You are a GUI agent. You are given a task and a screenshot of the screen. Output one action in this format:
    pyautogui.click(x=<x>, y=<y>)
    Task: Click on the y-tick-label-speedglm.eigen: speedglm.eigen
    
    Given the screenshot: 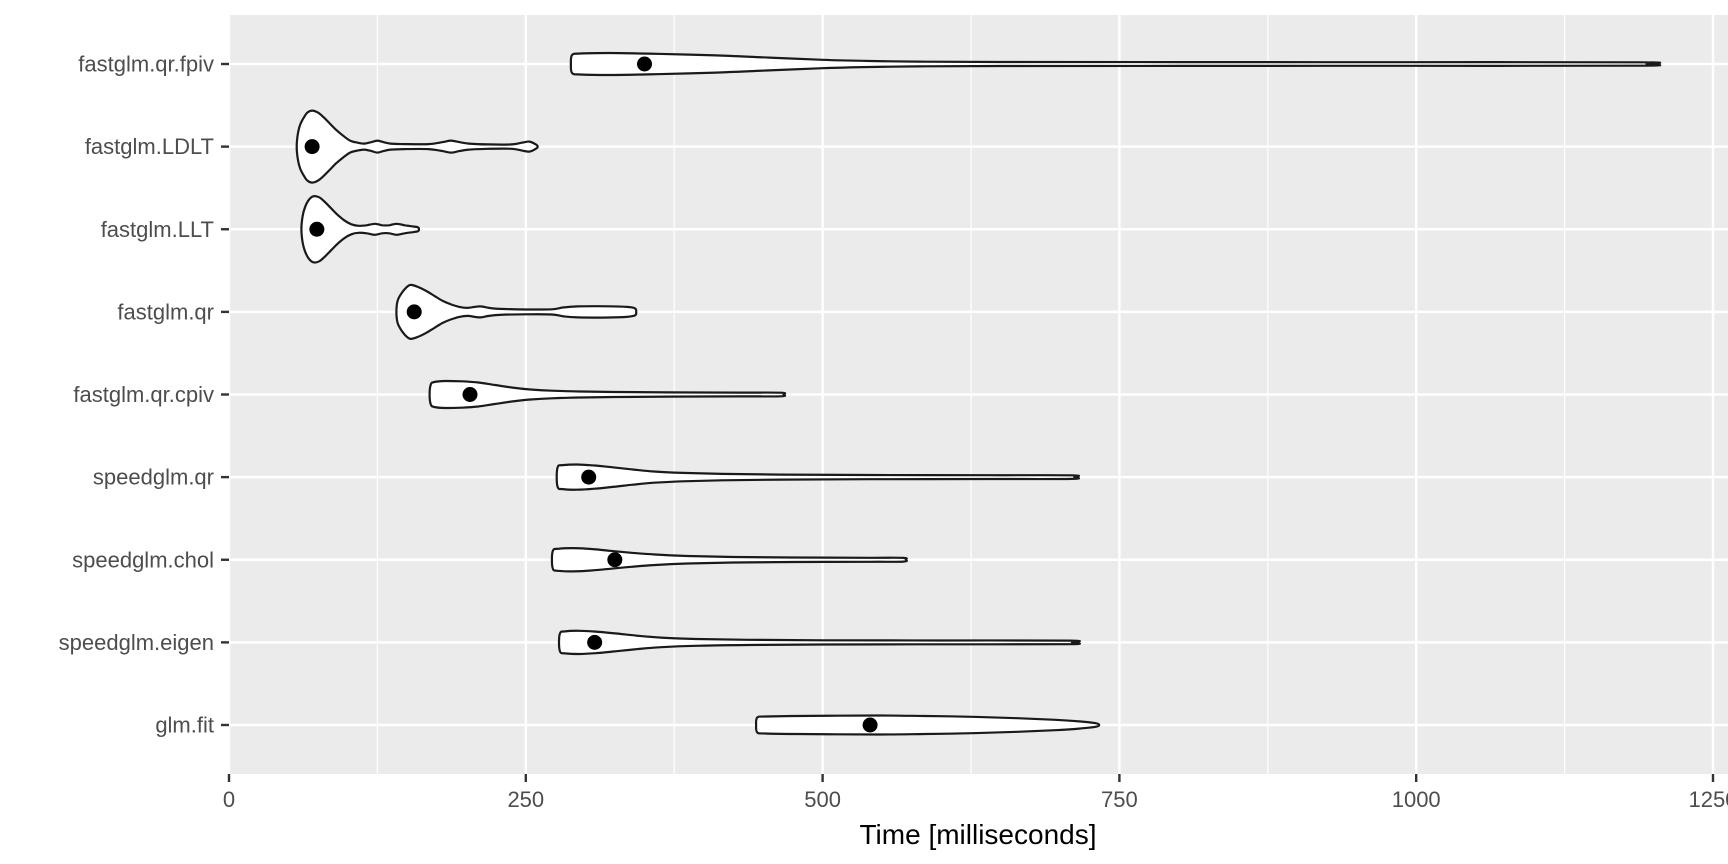 What is the action you would take?
    pyautogui.click(x=136, y=642)
    